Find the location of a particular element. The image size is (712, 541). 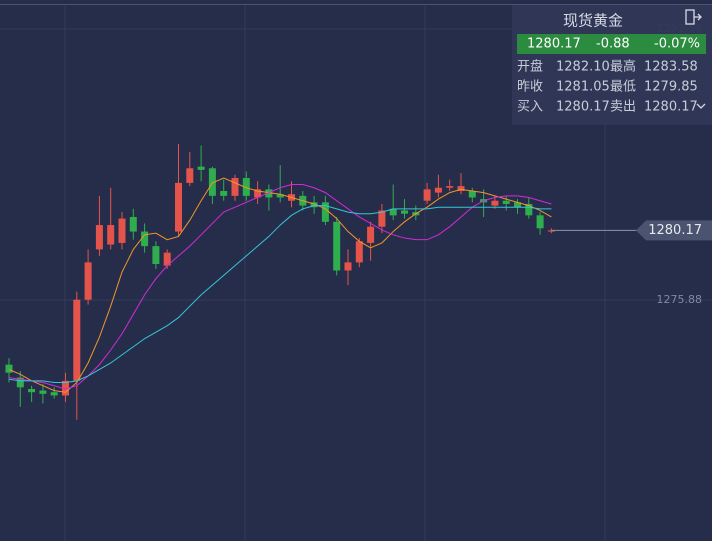

quote-value: 1279.85 is located at coordinates (671, 87).